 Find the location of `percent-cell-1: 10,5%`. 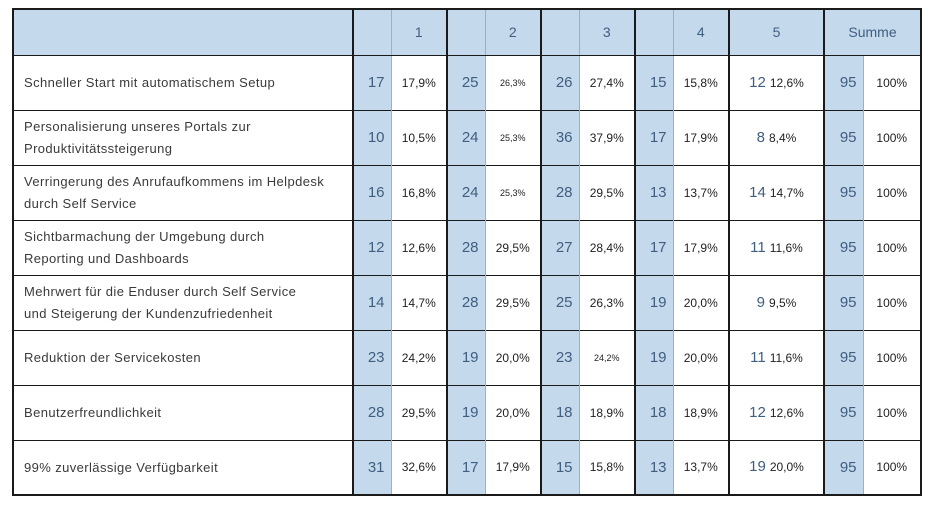

percent-cell-1: 10,5% is located at coordinates (418, 137).